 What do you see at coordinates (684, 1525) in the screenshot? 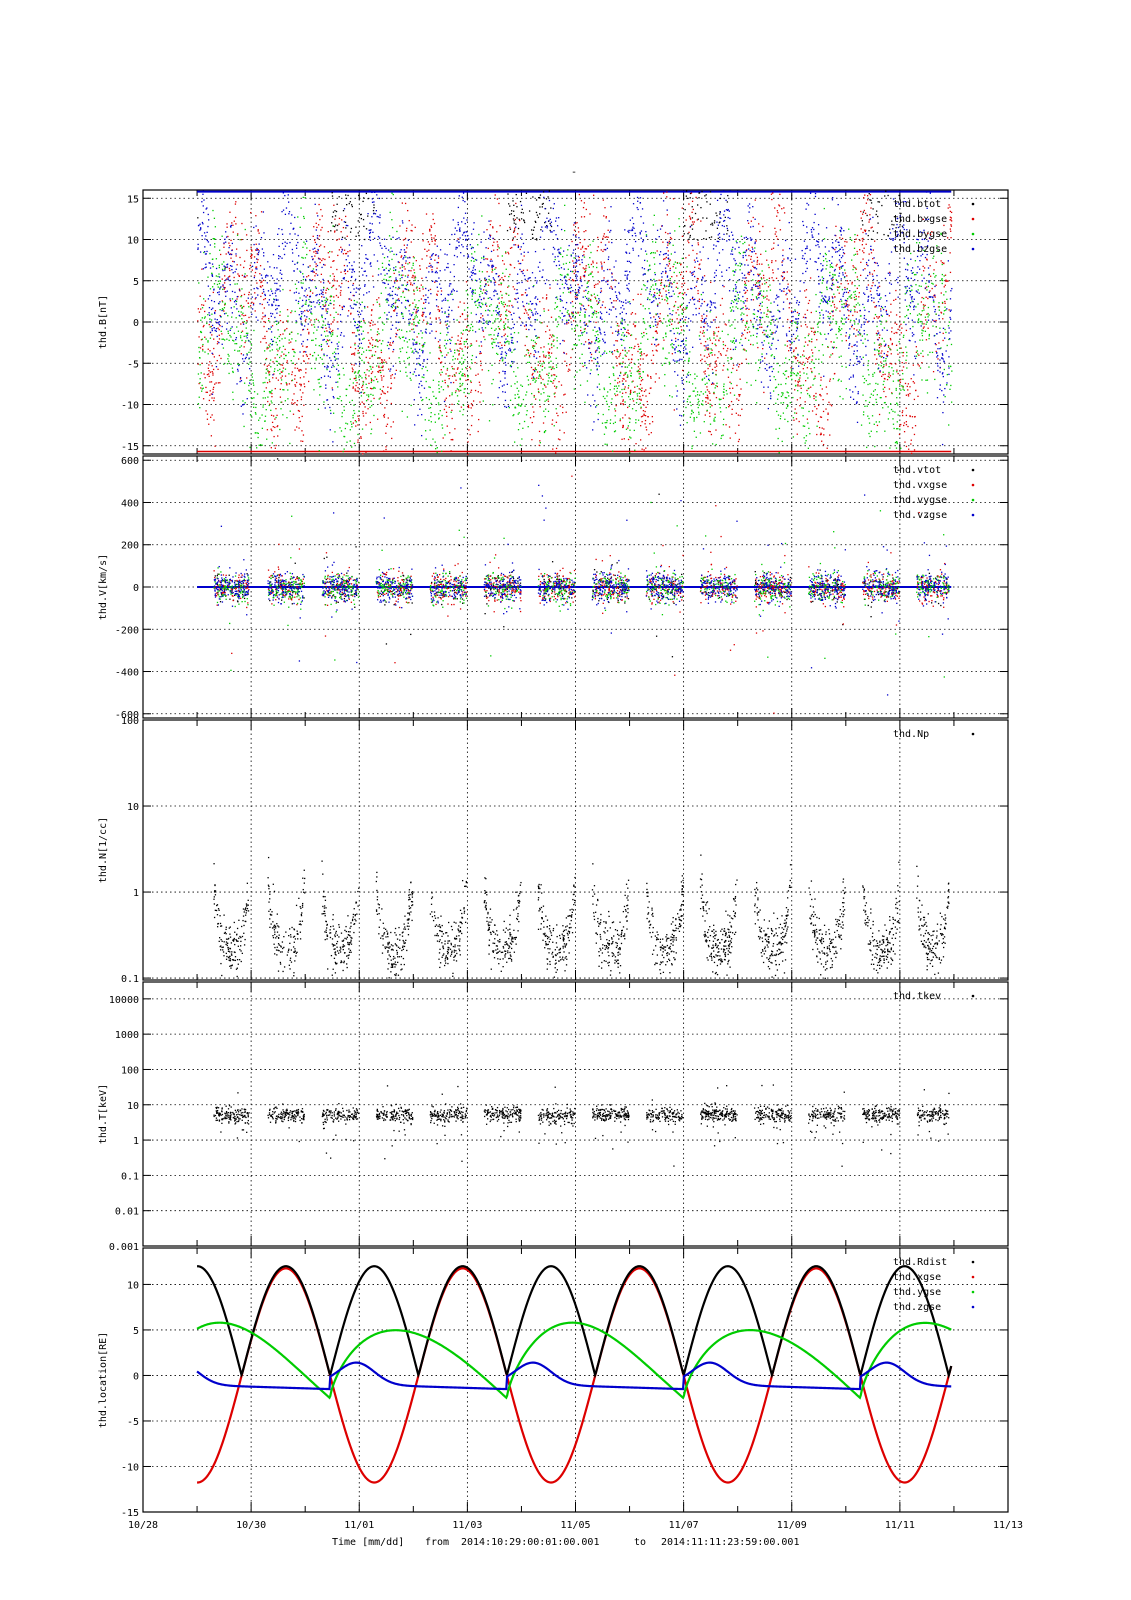
I see `x-tick-label: 11/07` at bounding box center [684, 1525].